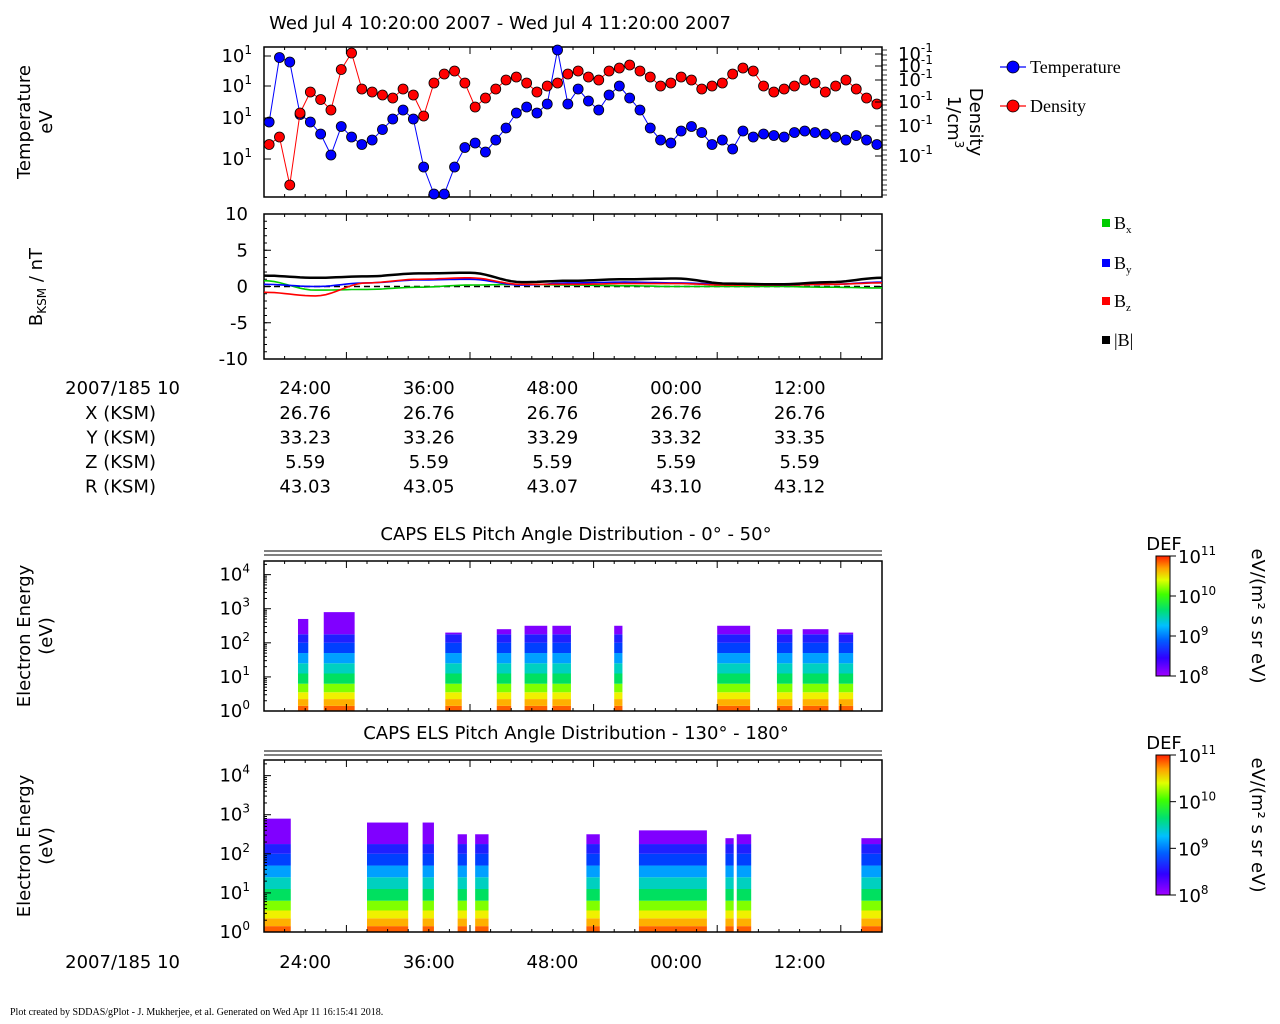  What do you see at coordinates (1128, 308) in the screenshot?
I see `legend-label-sub: z` at bounding box center [1128, 308].